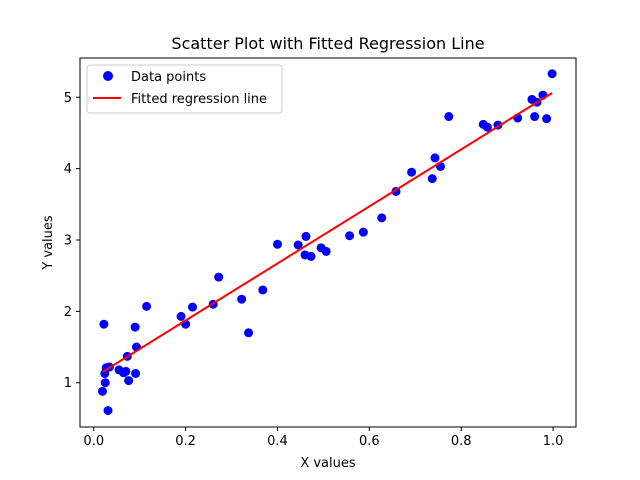 The width and height of the screenshot is (640, 480). What do you see at coordinates (93, 441) in the screenshot?
I see `x-tick-label: 0.0` at bounding box center [93, 441].